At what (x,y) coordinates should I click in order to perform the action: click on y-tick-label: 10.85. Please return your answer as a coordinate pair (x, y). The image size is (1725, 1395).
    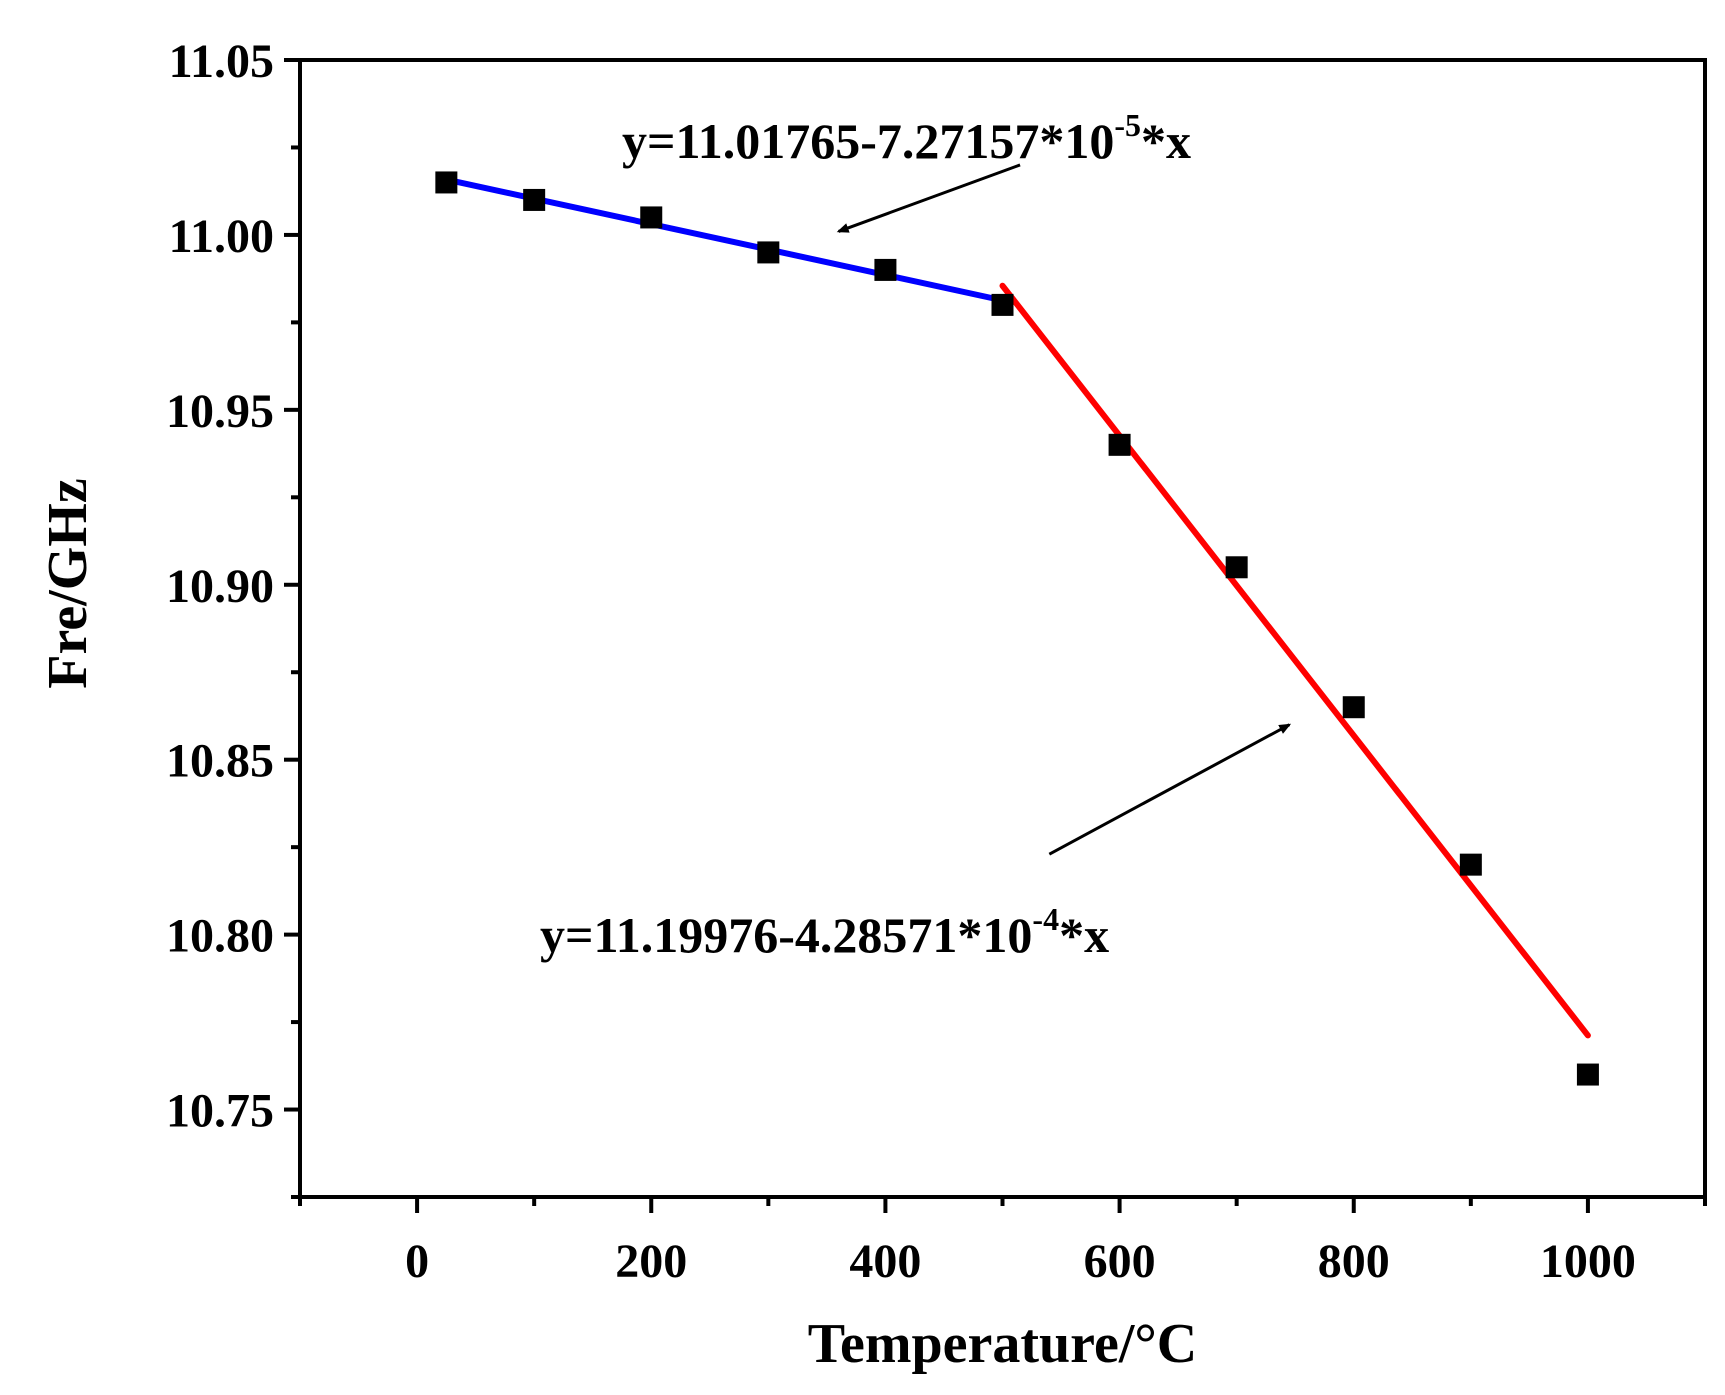
    Looking at the image, I should click on (220, 761).